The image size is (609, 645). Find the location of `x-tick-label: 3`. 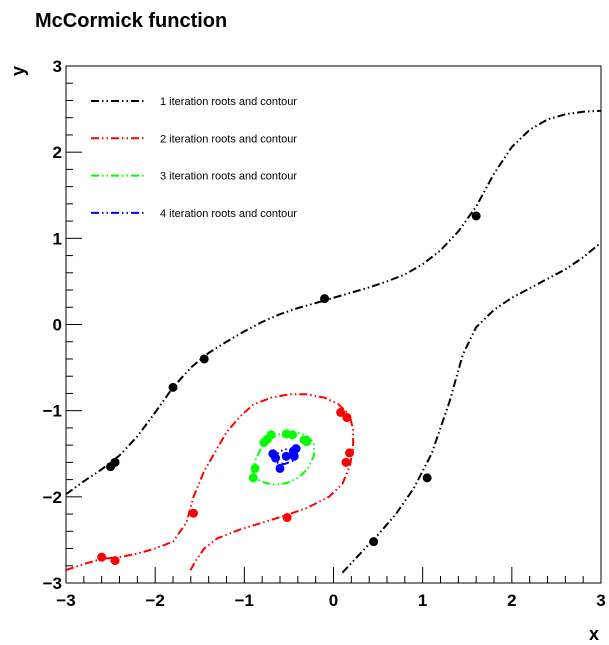

x-tick-label: 3 is located at coordinates (600, 600).